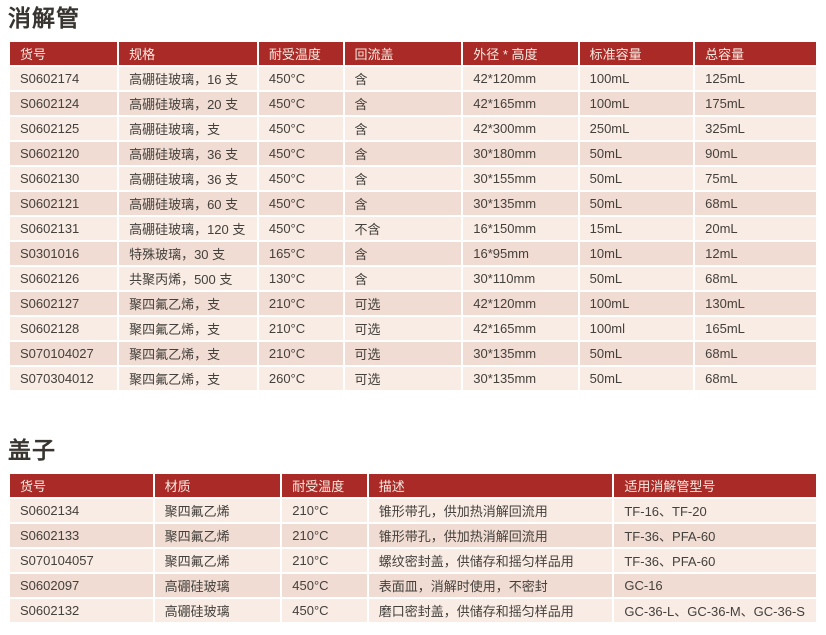 This screenshot has height=635, width=826. What do you see at coordinates (520, 53) in the screenshot?
I see `column-header: 外径 * 高度` at bounding box center [520, 53].